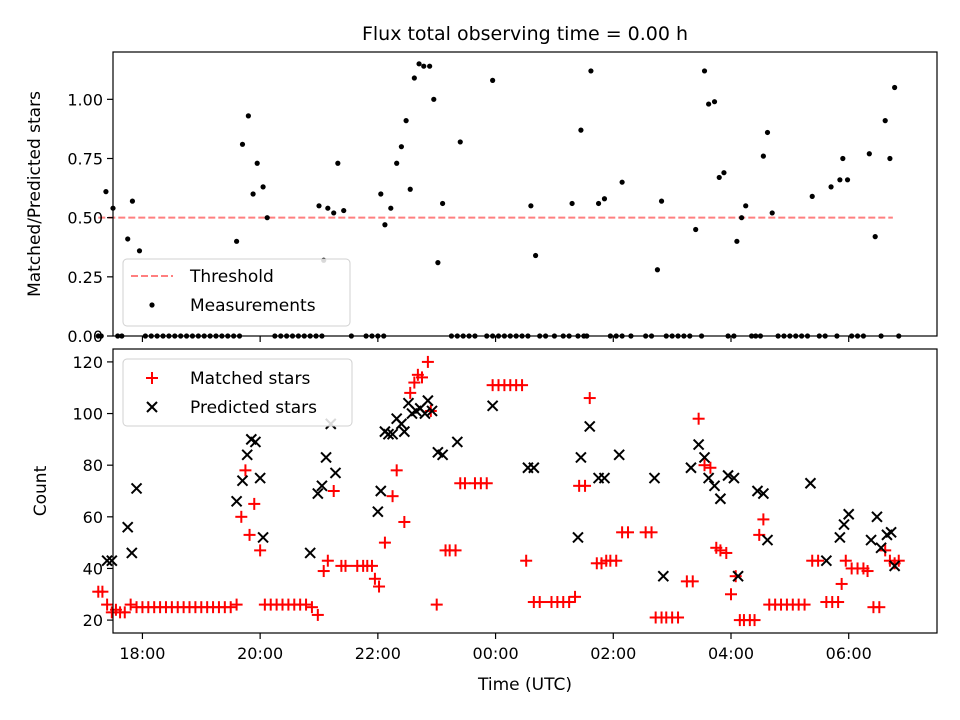 The height and width of the screenshot is (720, 960). I want to click on top-y-tick-label: 0.25, so click(85, 277).